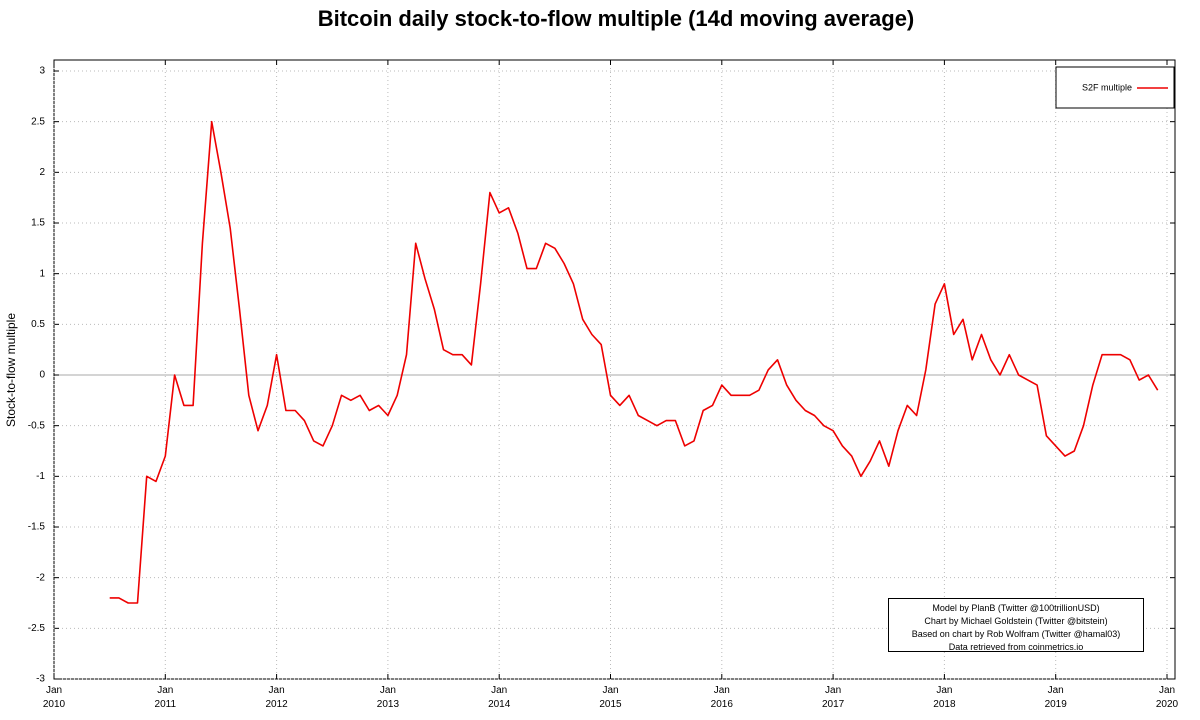  I want to click on y-tick-label: 1.5, so click(38, 223).